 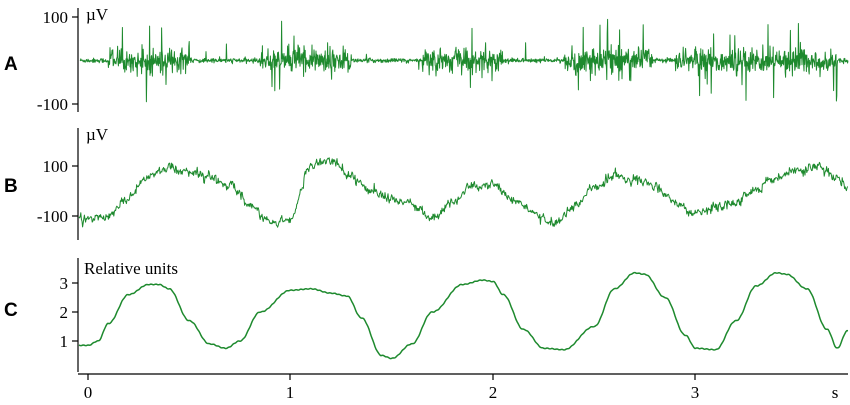 I want to click on panel-b-unit-label: µV, so click(x=97, y=134).